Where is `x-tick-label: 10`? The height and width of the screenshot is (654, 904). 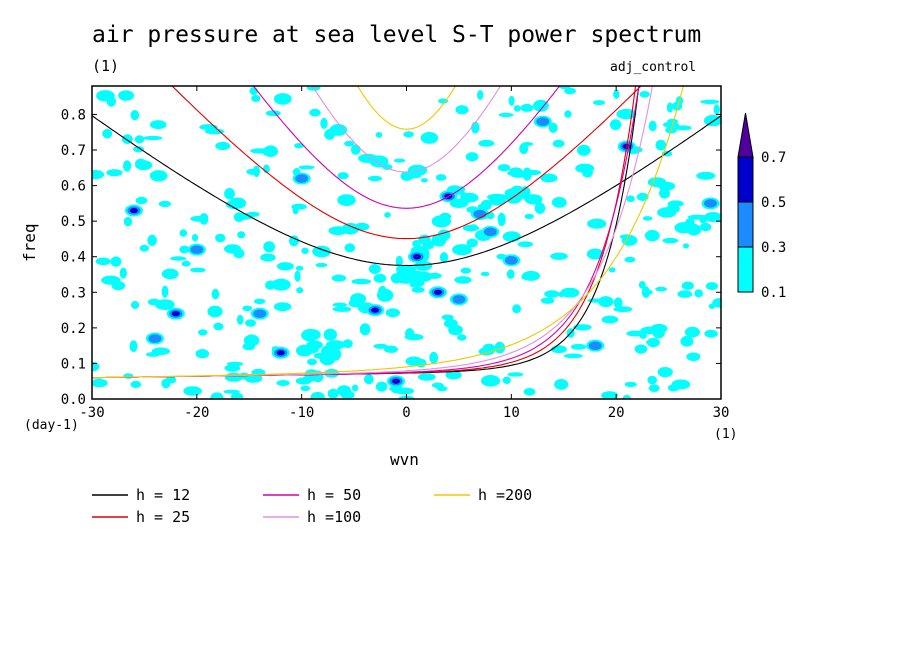
x-tick-label: 10 is located at coordinates (511, 413).